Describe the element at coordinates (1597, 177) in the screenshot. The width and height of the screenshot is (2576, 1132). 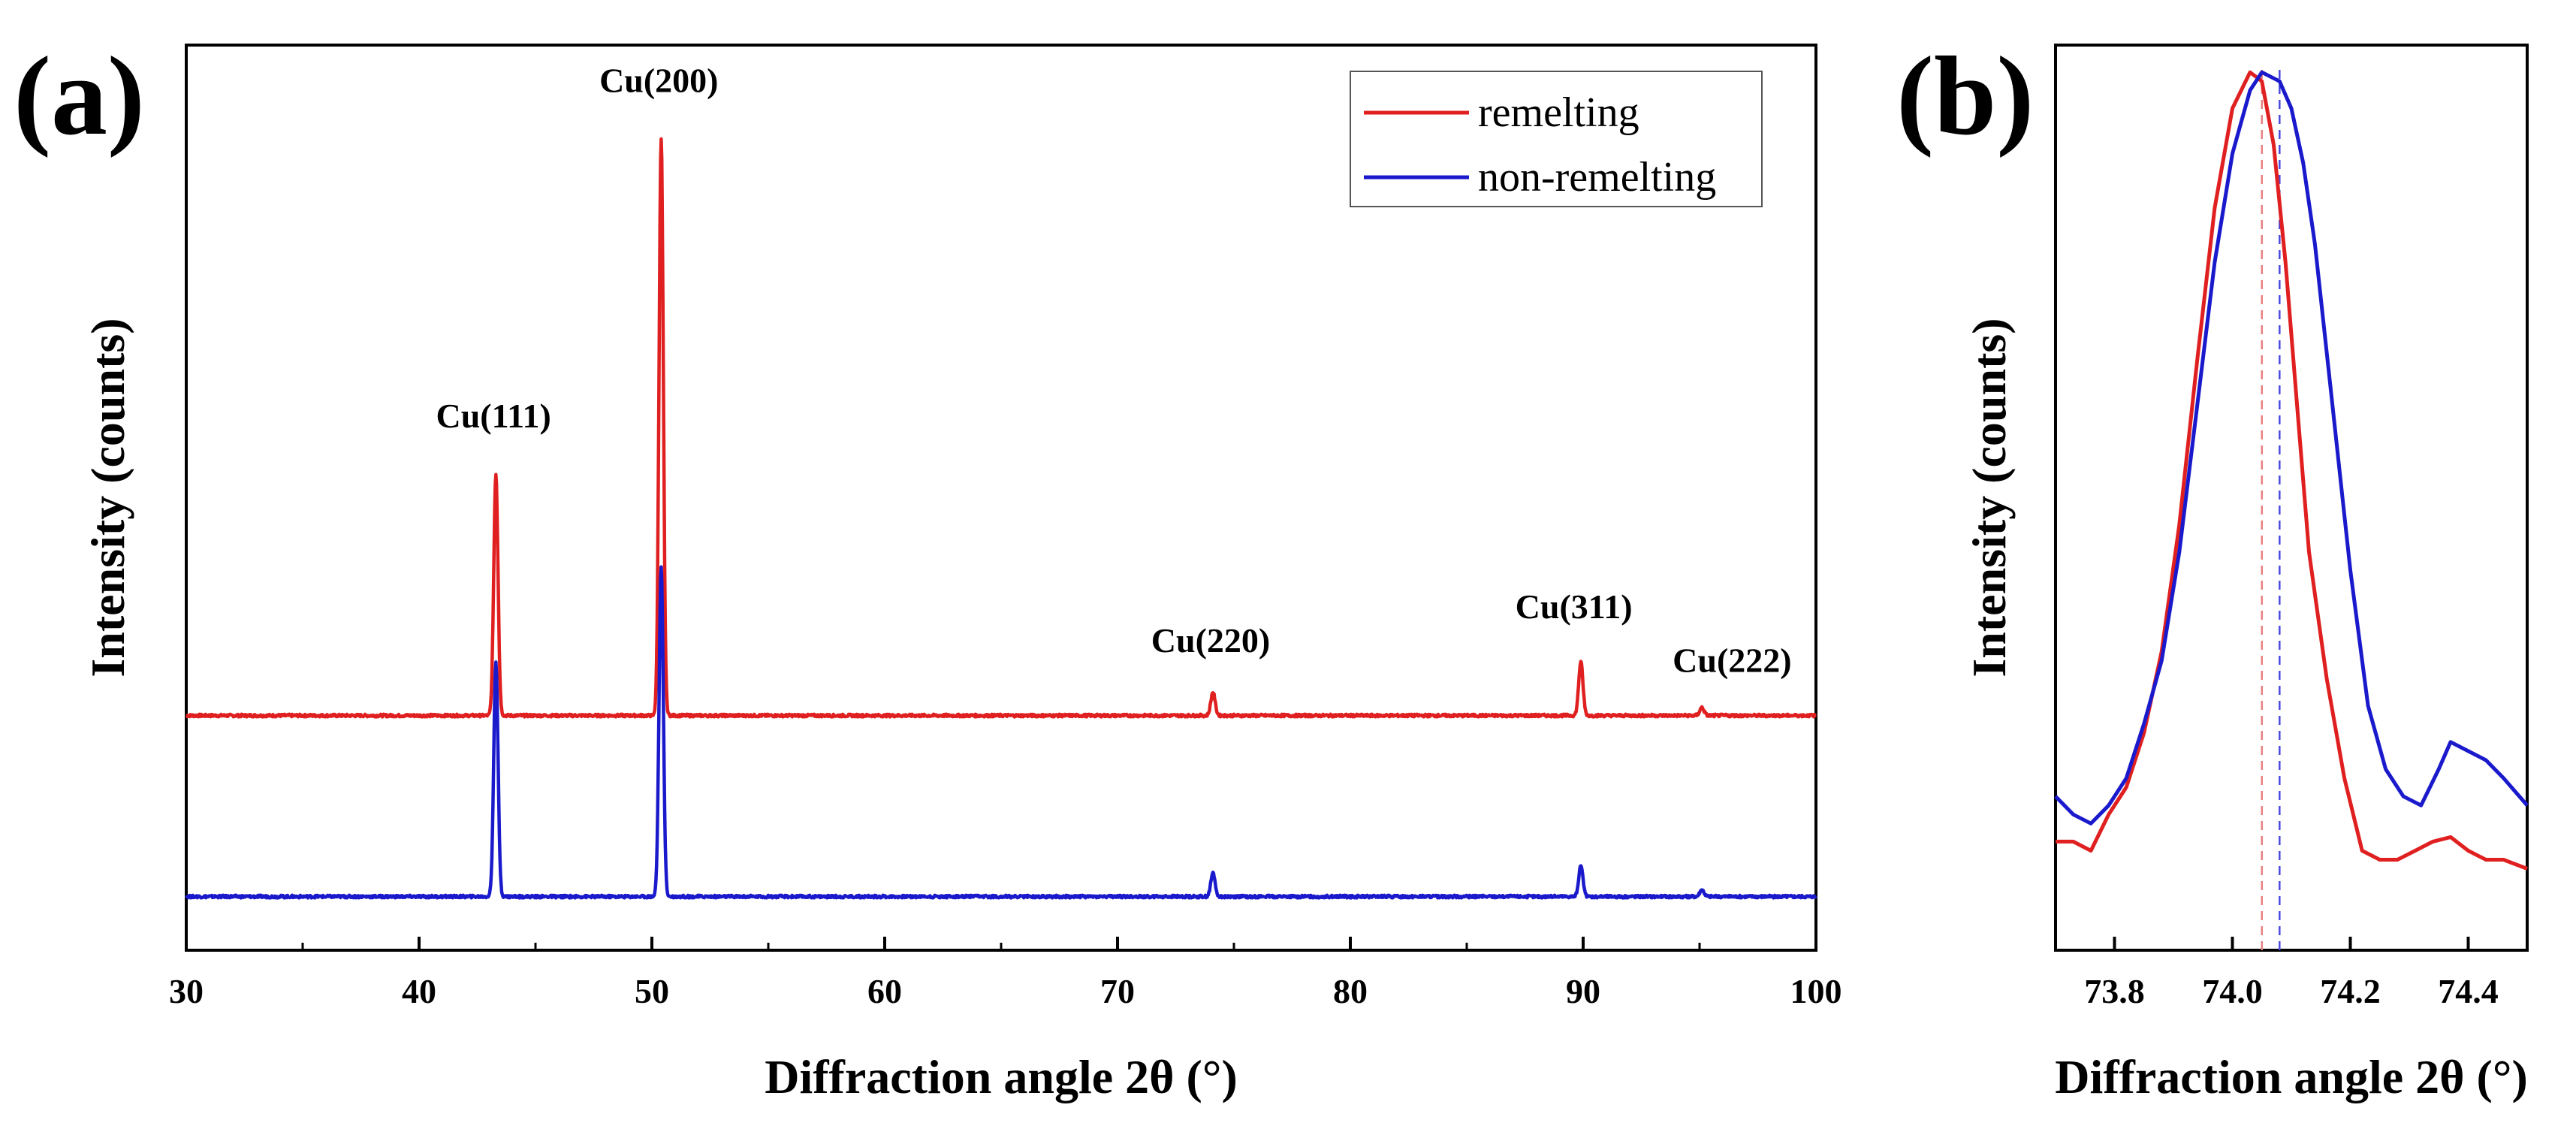
I see `legend-label-non-remelting: non-remelting` at that location.